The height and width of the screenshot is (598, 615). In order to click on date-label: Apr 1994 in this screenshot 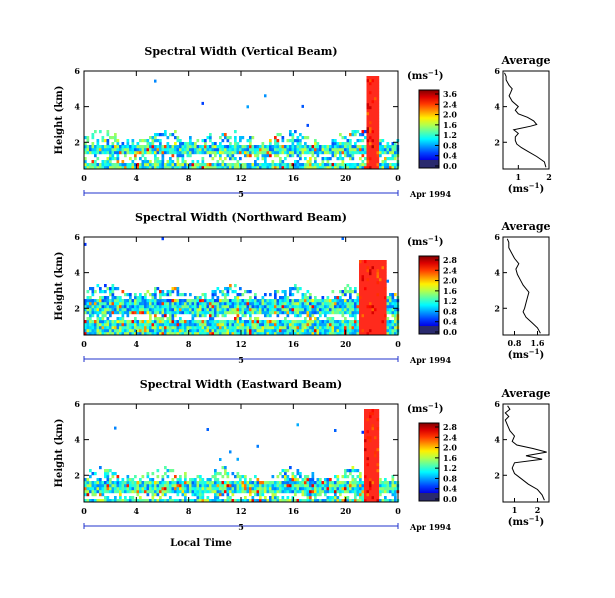, I will do `click(430, 527)`.